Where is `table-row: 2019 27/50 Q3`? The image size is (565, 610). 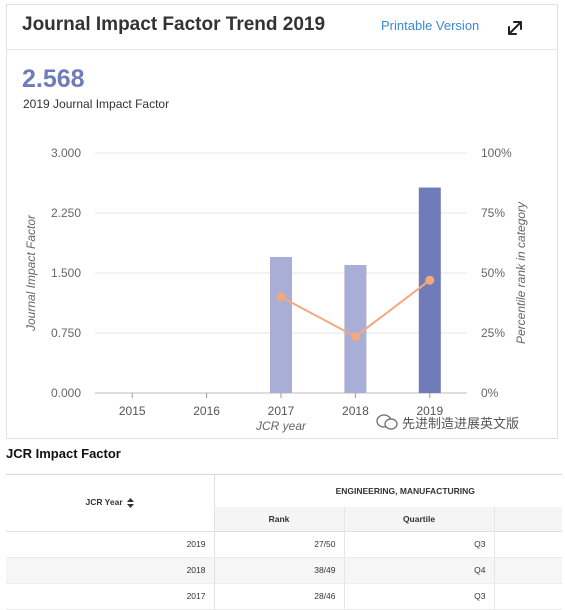
table-row: 2019 27/50 Q3 is located at coordinates (284, 544).